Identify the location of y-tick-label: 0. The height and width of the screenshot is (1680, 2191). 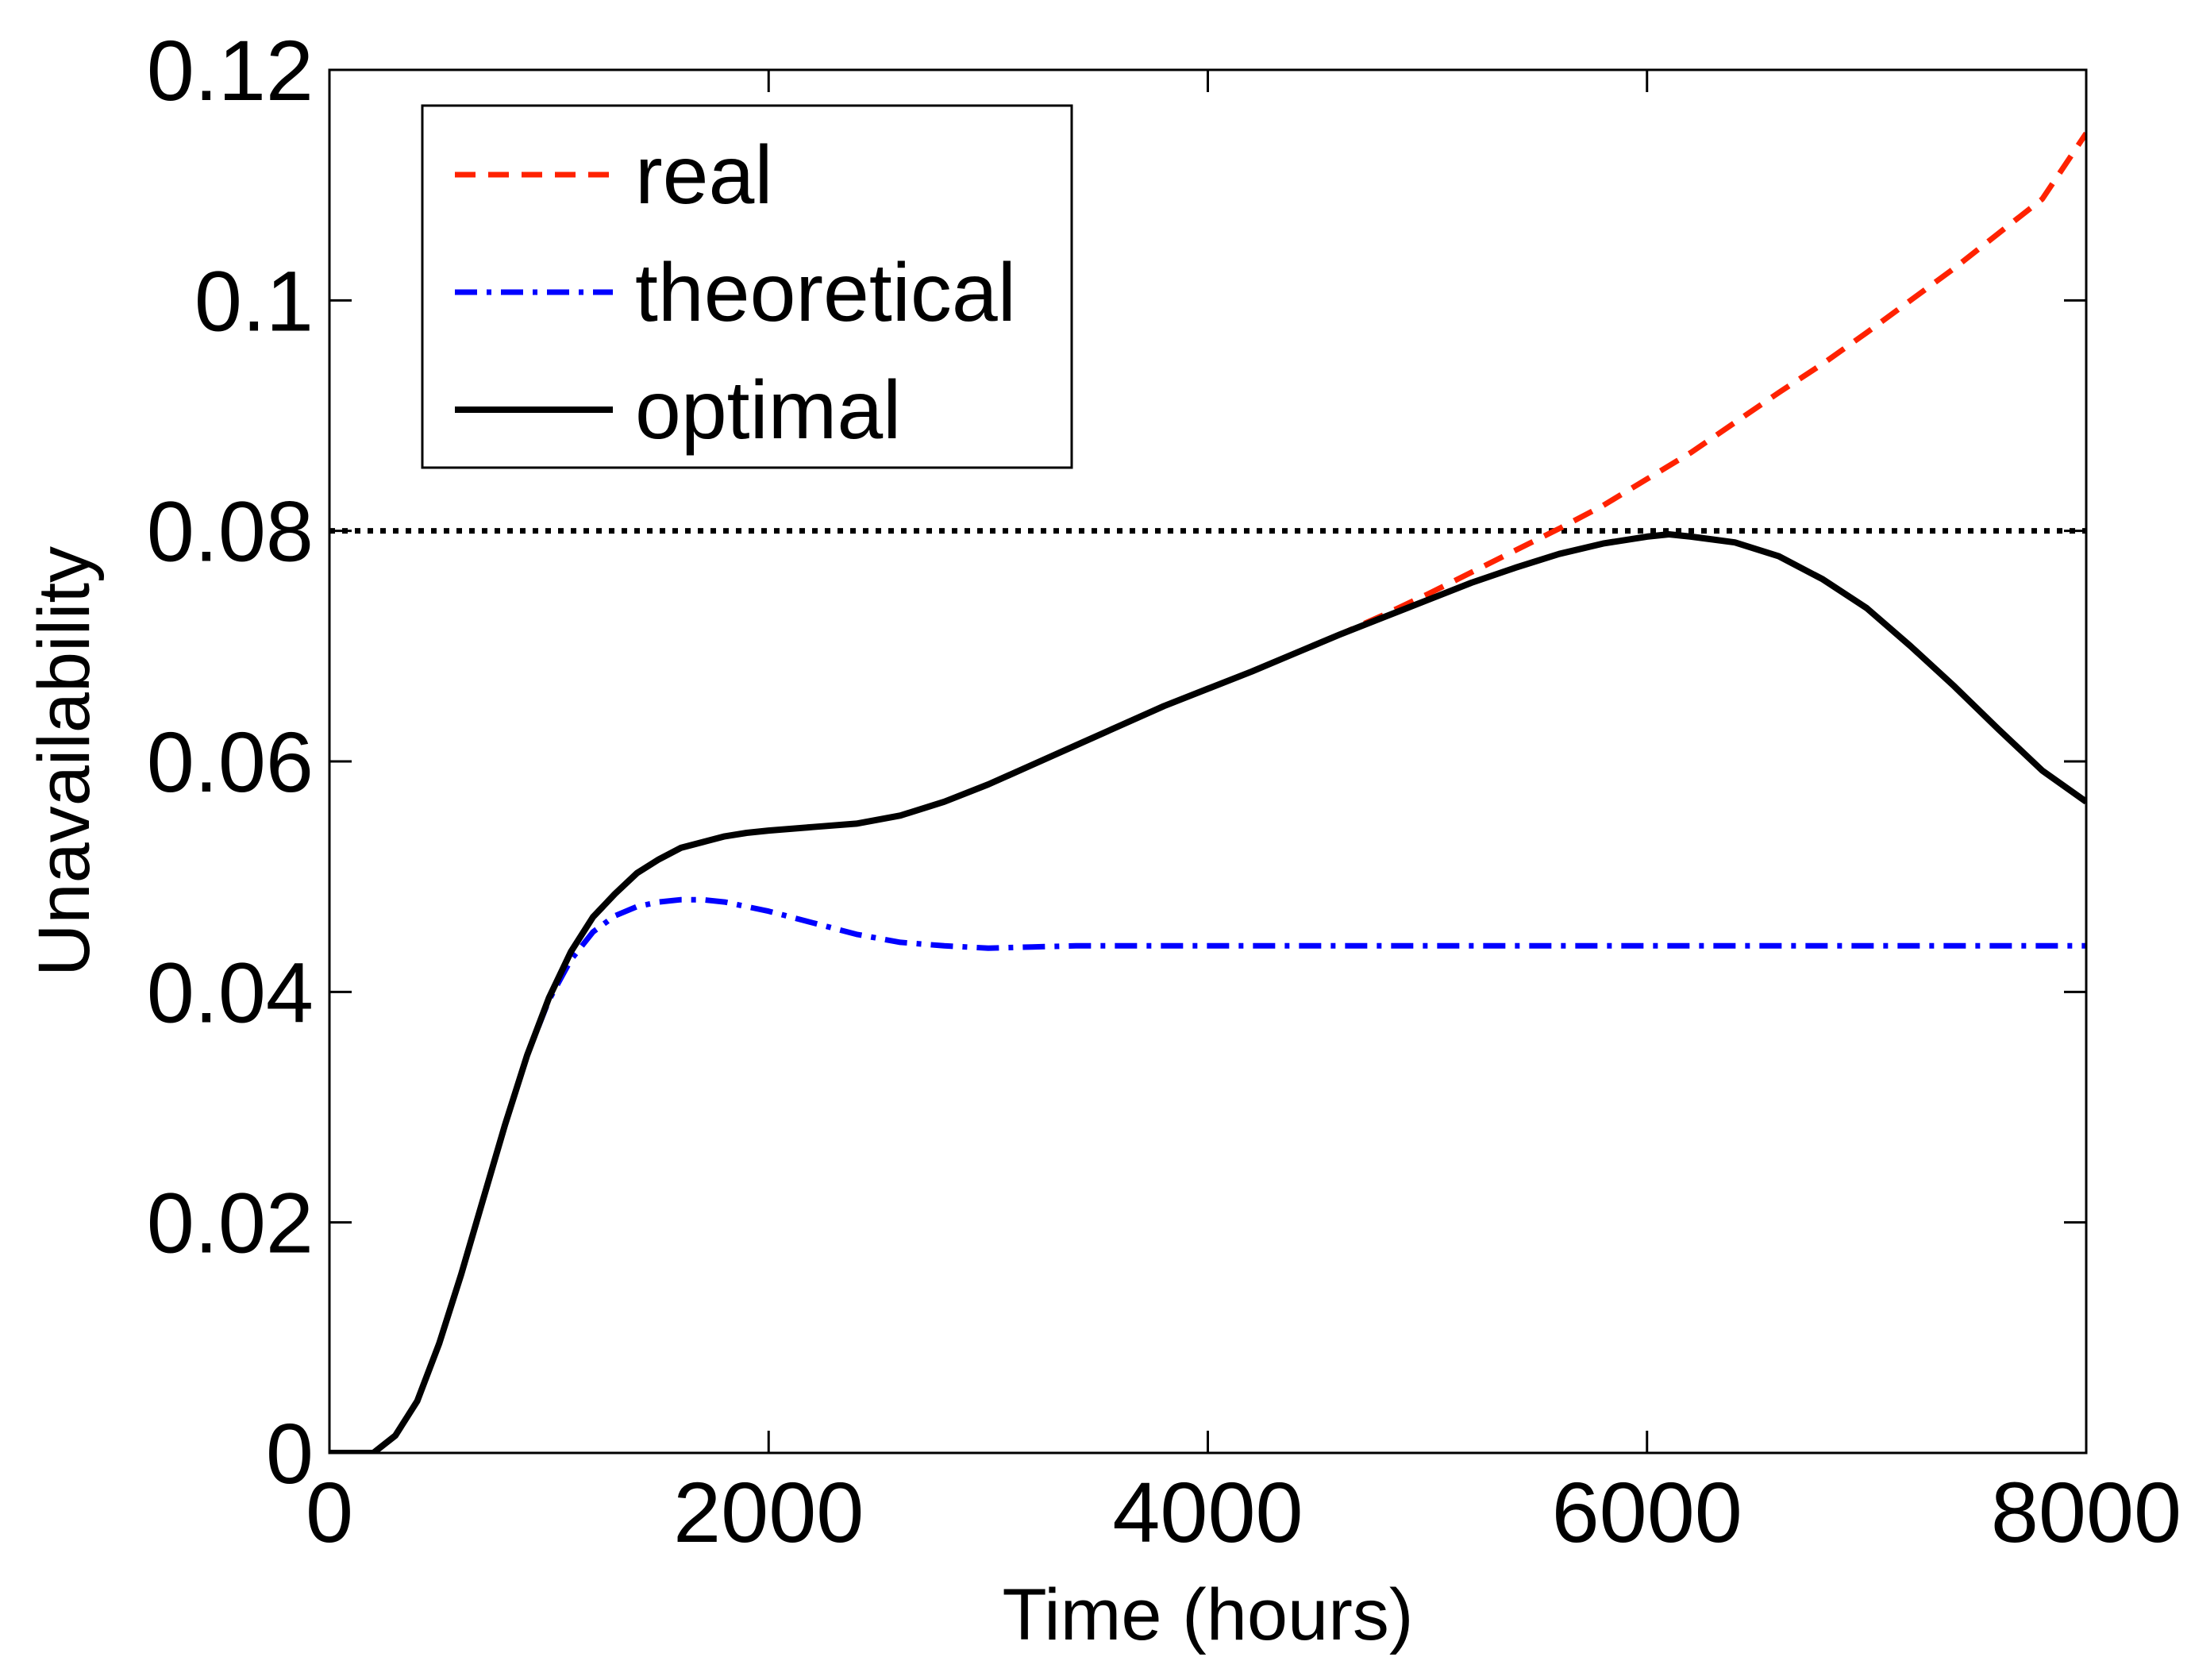
(290, 1453).